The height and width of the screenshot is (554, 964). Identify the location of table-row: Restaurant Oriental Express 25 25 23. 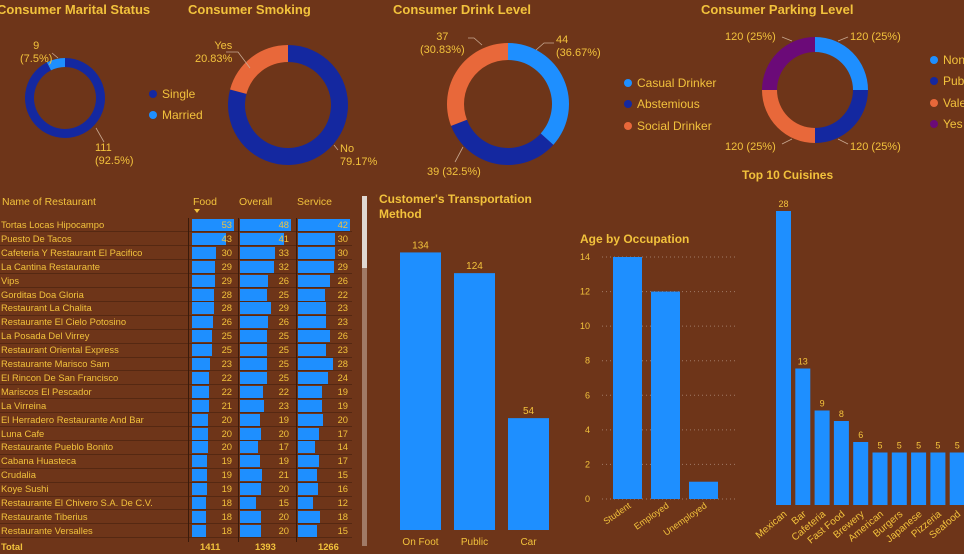
(176, 350).